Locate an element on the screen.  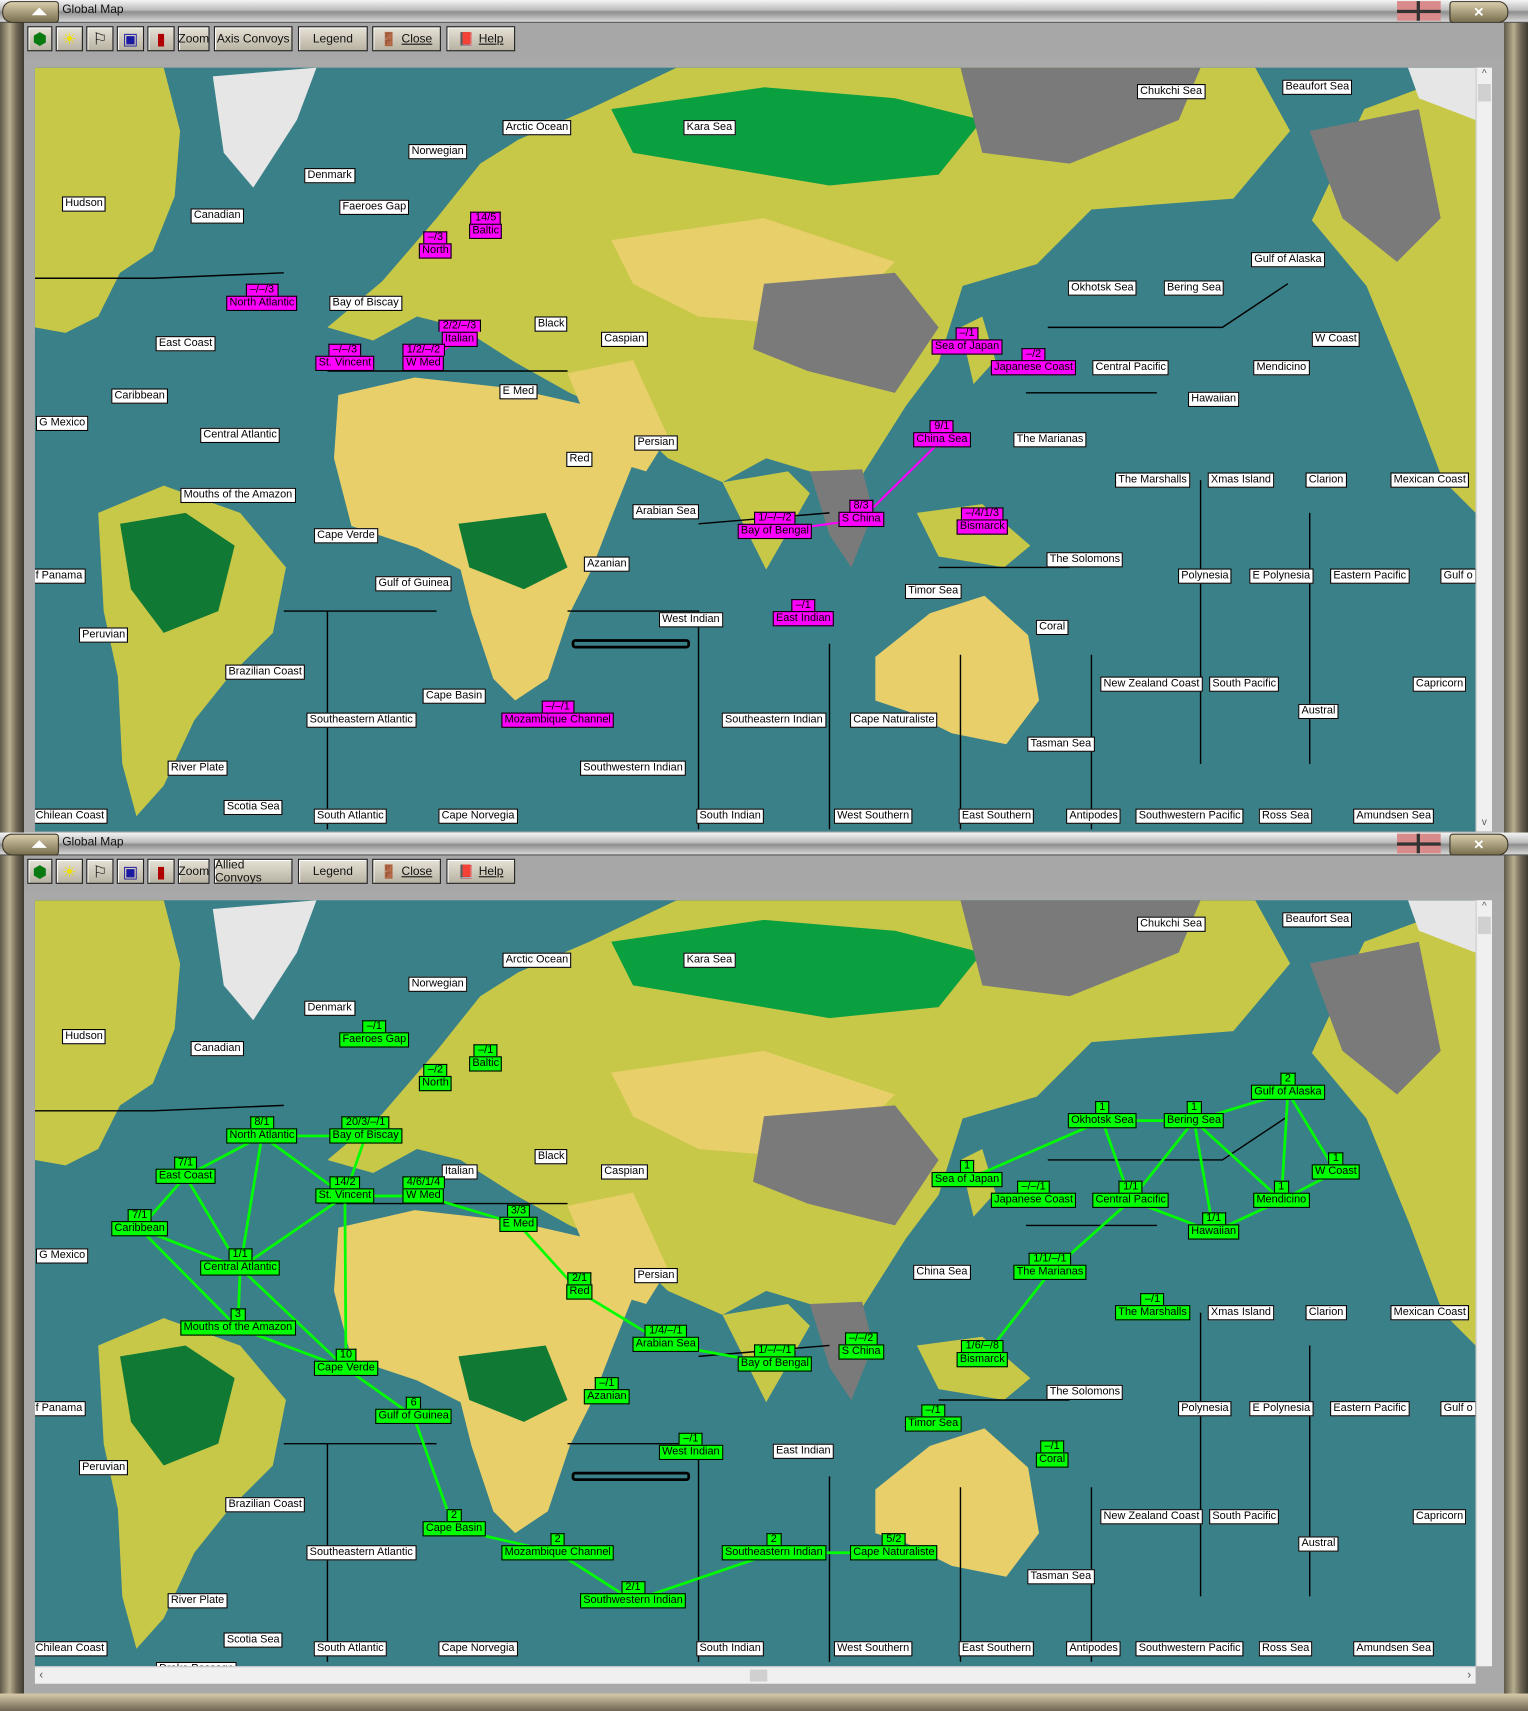
sea-zone-north-atlantic: 8/1 North Atlantic is located at coordinates (262, 1130).